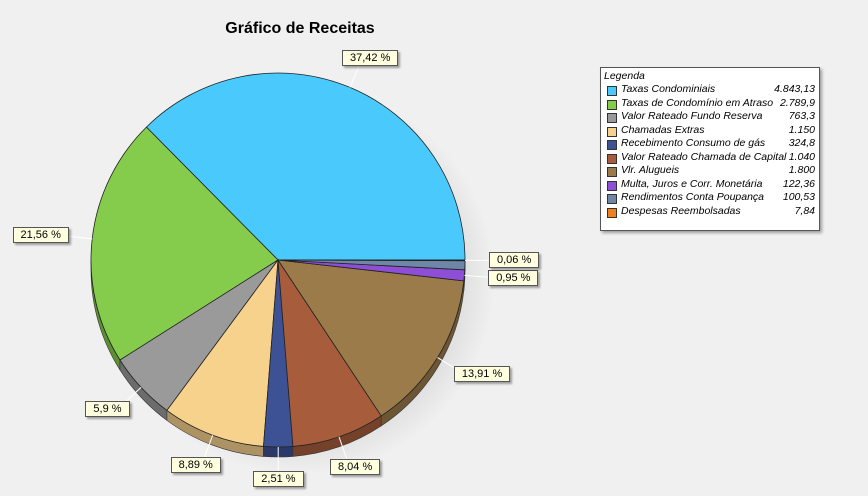  I want to click on legend-label: Rendimentos Conta Poupança, so click(693, 197).